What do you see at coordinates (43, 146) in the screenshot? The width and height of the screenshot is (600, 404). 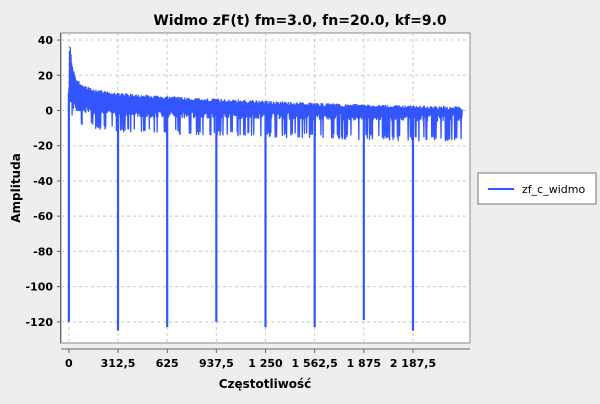 I see `y-tick-label: -20` at bounding box center [43, 146].